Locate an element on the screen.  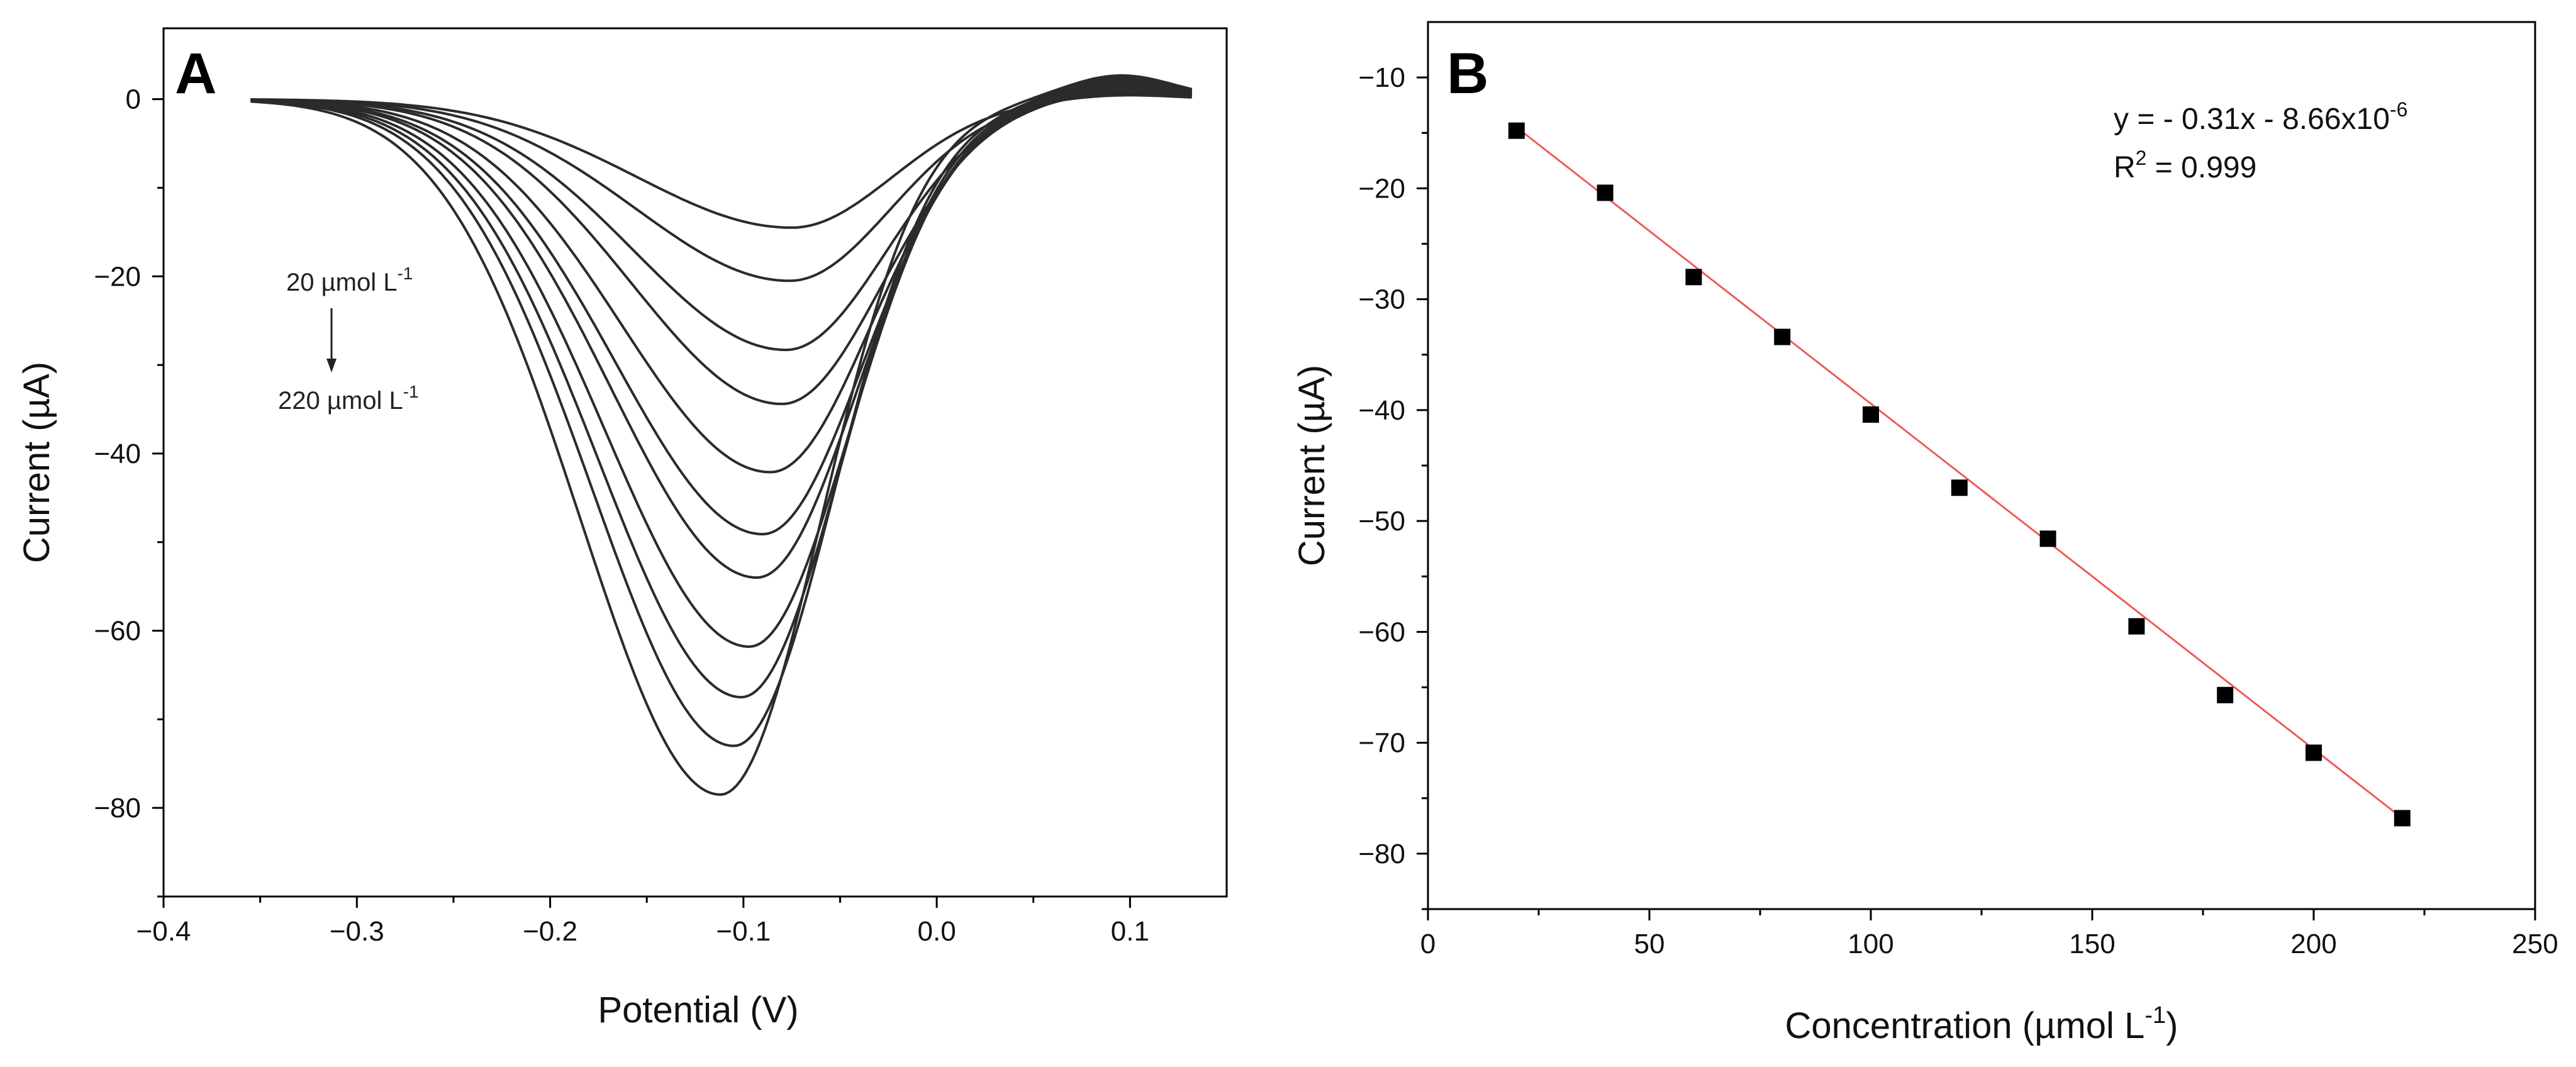
panel-b-y-tick-label: −30 is located at coordinates (1381, 299).